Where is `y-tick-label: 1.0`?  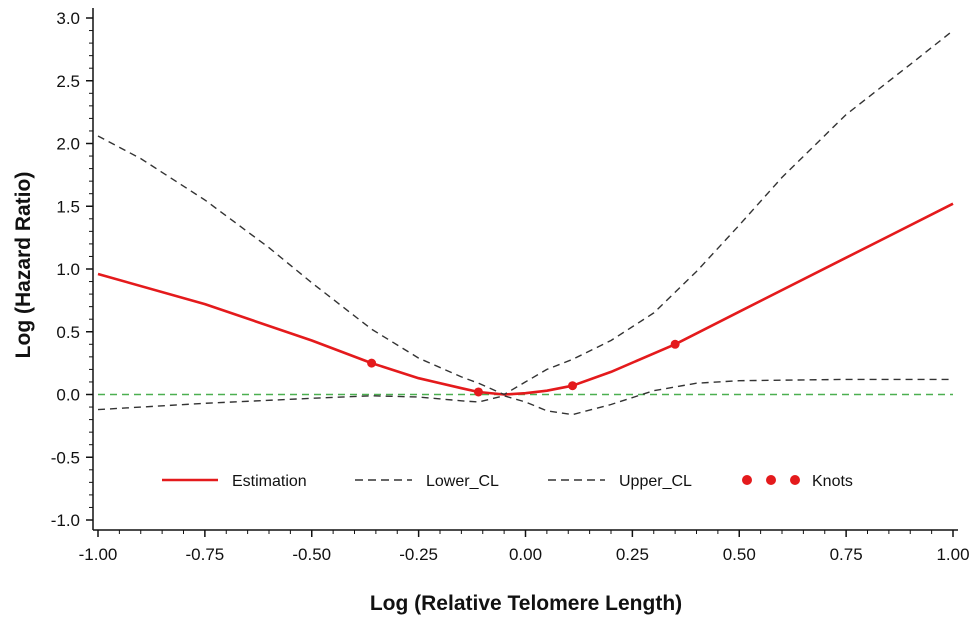
y-tick-label: 1.0 is located at coordinates (68, 269).